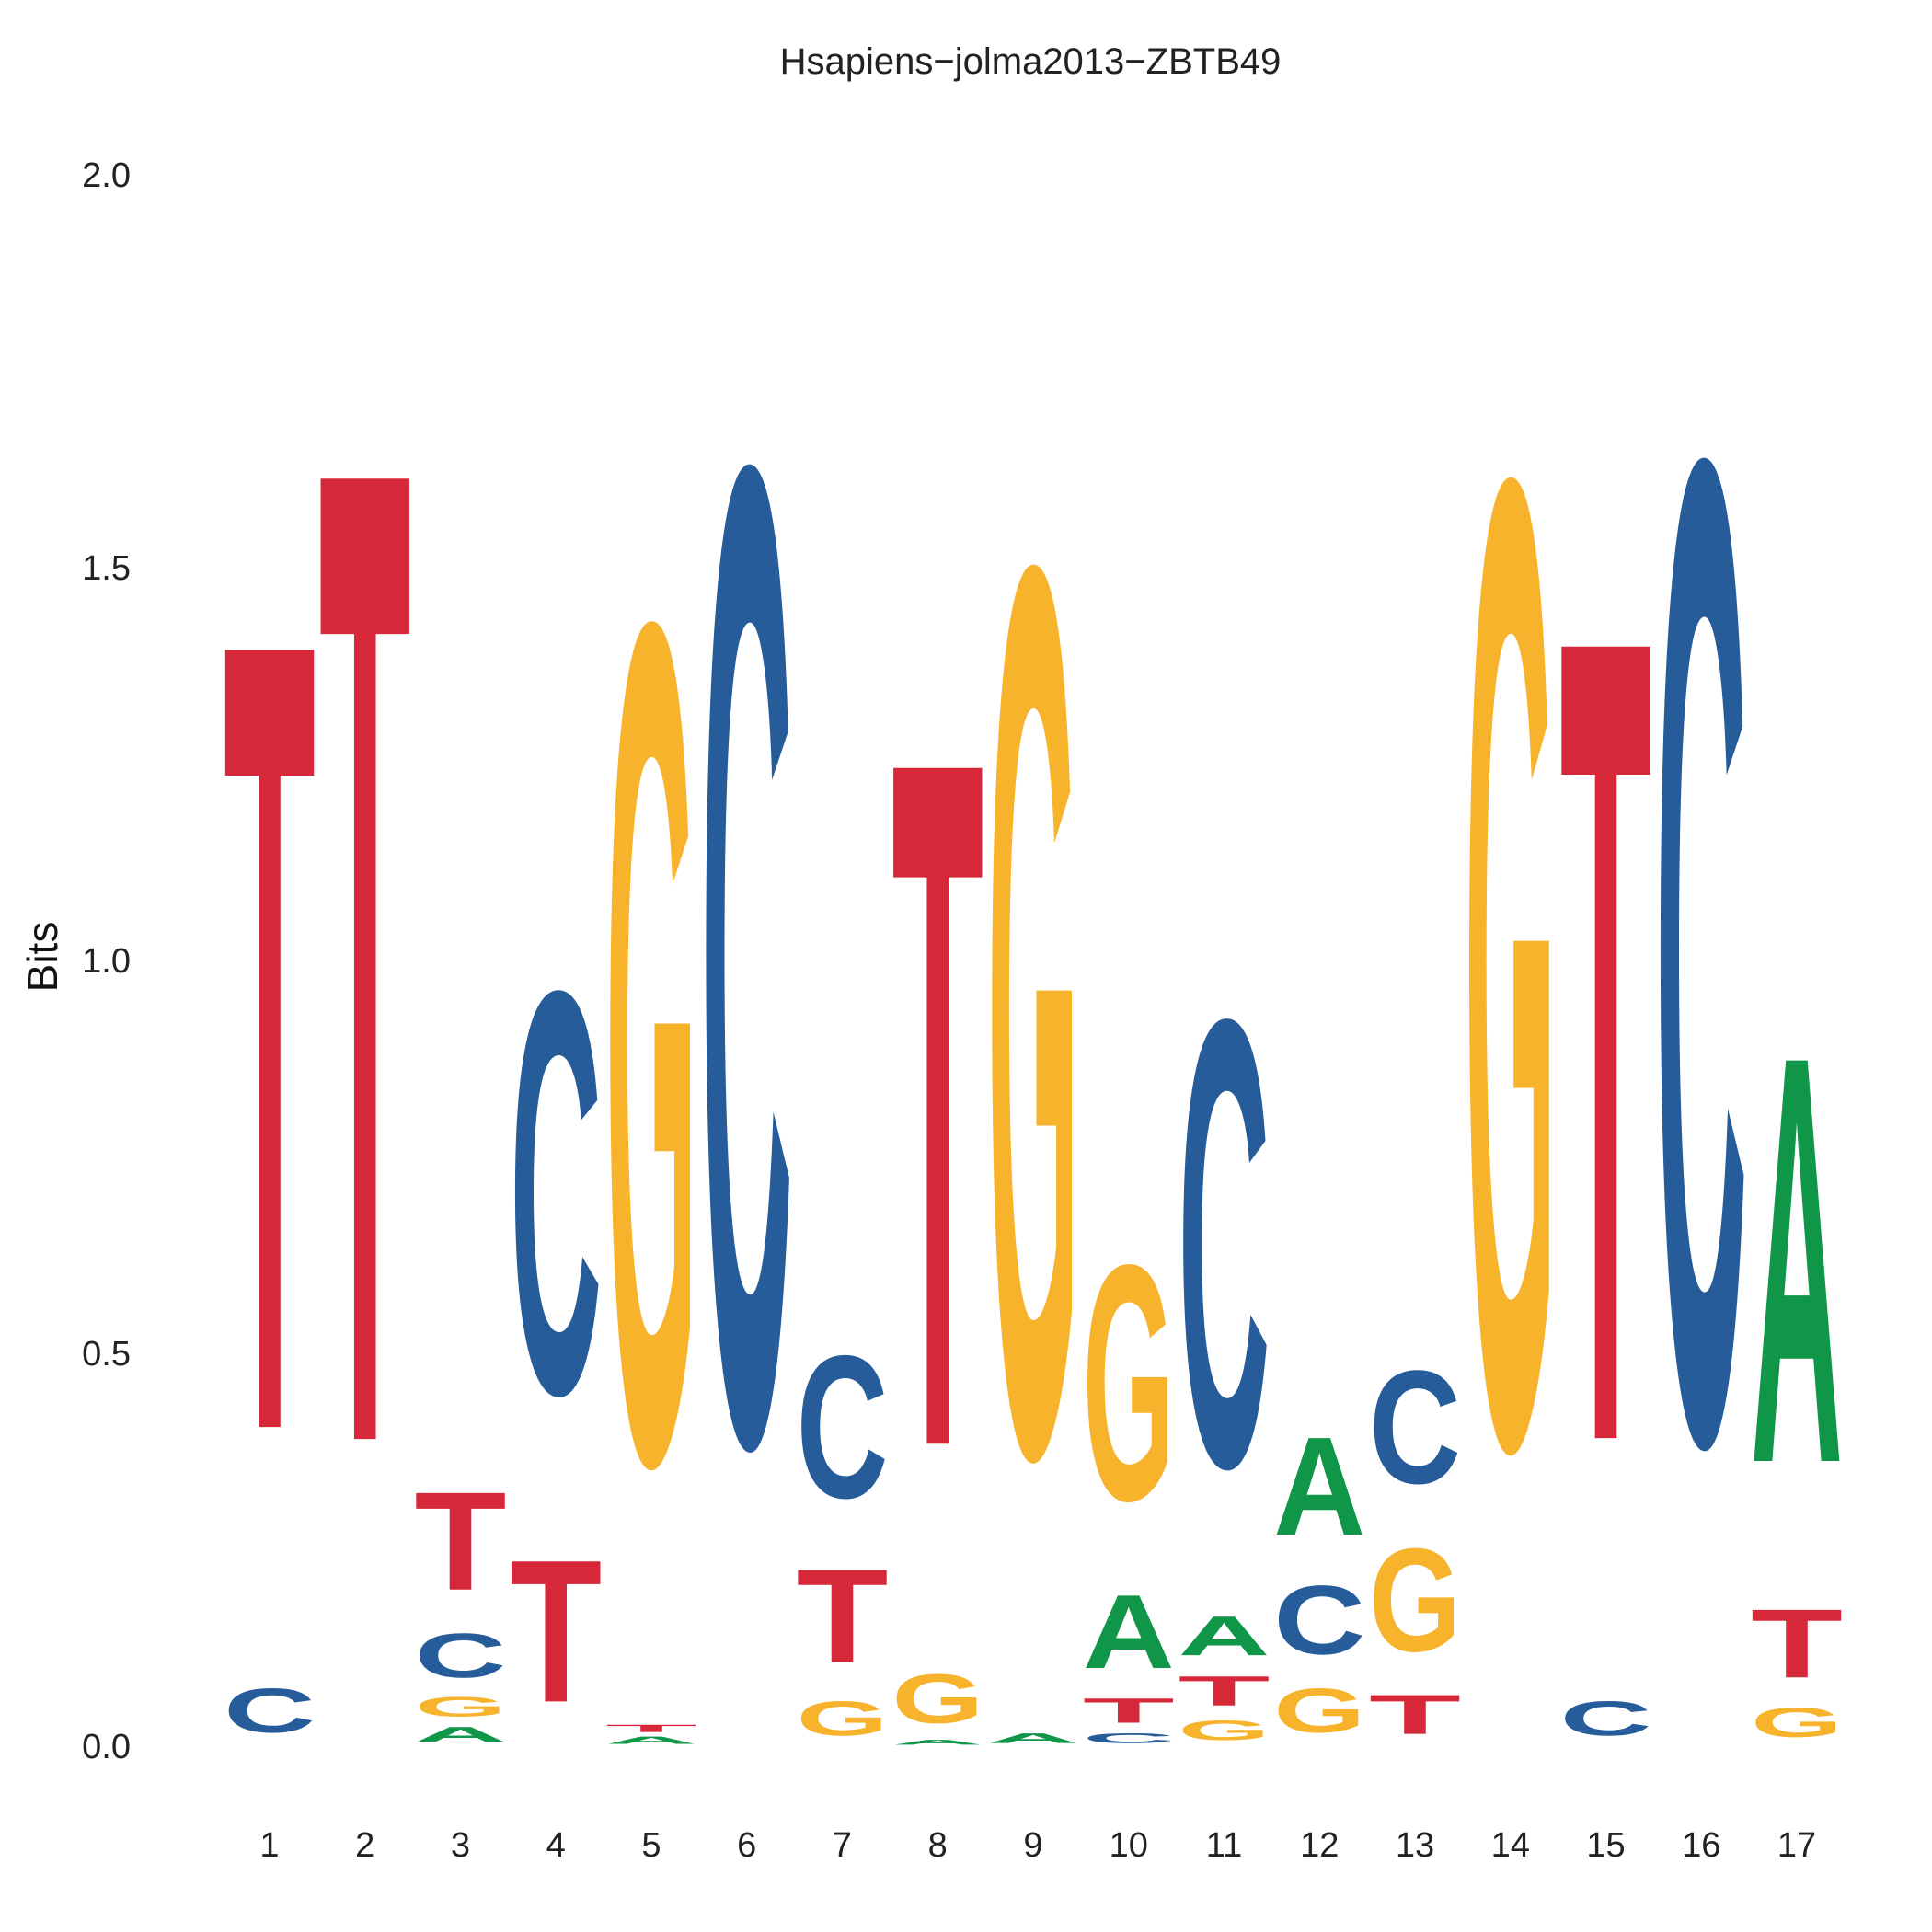 The height and width of the screenshot is (1932, 1932). I want to click on y-tick-label: 1.5, so click(106, 568).